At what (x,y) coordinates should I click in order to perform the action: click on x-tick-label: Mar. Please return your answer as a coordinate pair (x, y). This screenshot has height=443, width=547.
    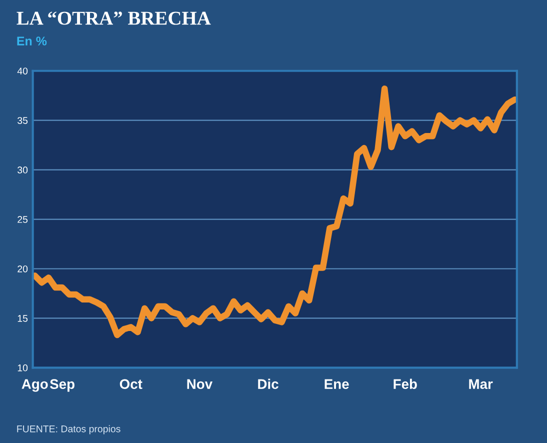
    Looking at the image, I should click on (481, 384).